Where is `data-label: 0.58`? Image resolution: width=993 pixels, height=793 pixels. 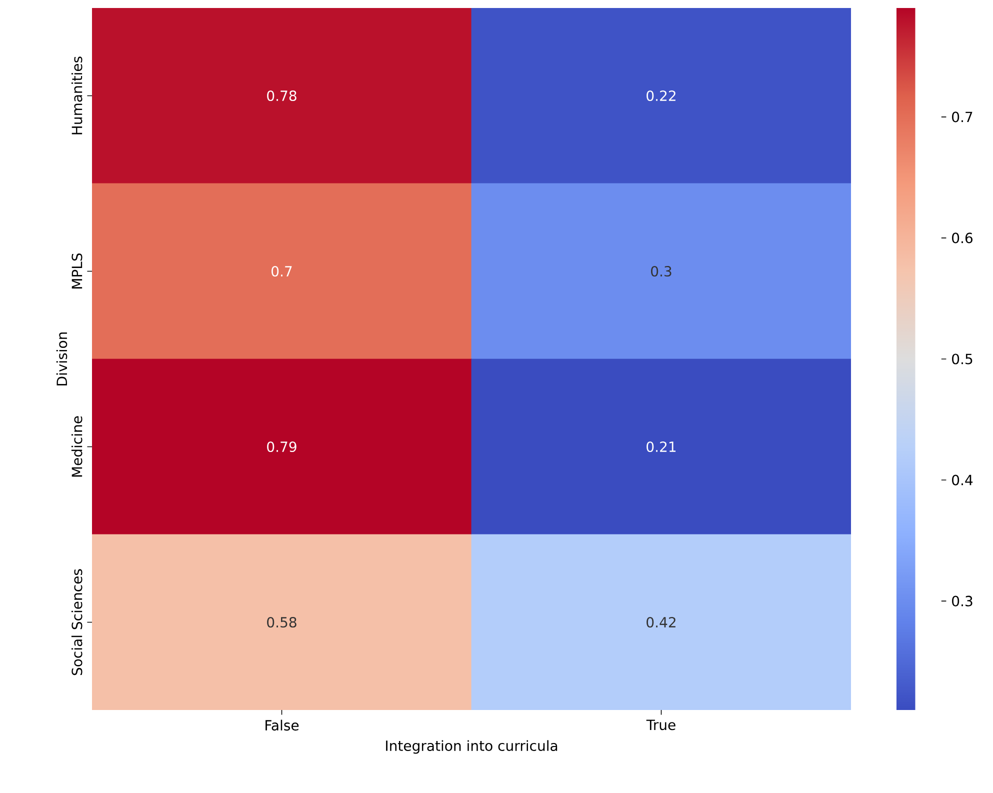 data-label: 0.58 is located at coordinates (281, 622).